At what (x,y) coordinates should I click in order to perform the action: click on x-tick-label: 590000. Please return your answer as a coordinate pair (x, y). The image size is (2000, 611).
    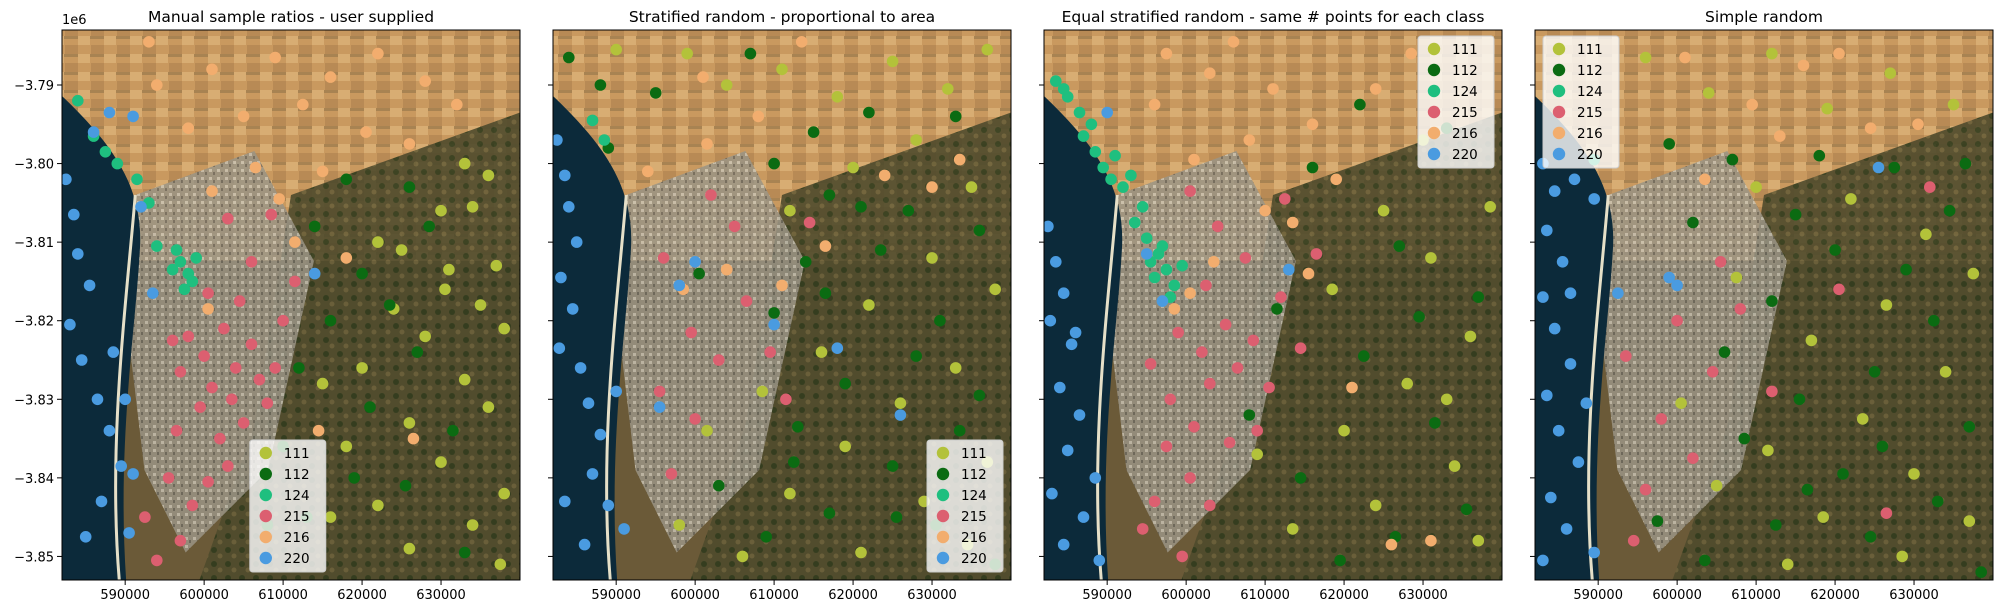
    Looking at the image, I should click on (1598, 595).